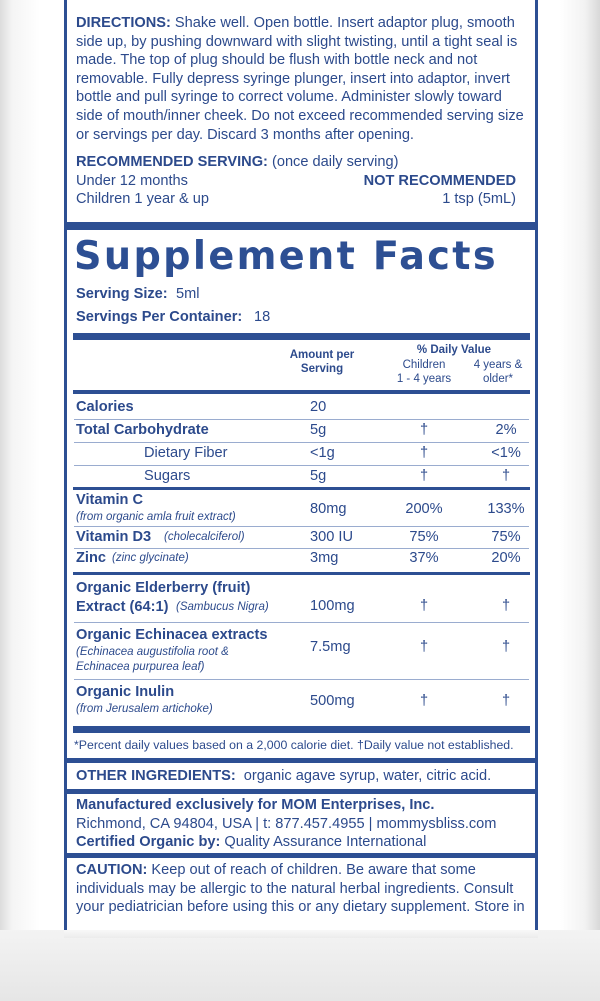 The width and height of the screenshot is (600, 1001). I want to click on dv-older: 75%, so click(506, 537).